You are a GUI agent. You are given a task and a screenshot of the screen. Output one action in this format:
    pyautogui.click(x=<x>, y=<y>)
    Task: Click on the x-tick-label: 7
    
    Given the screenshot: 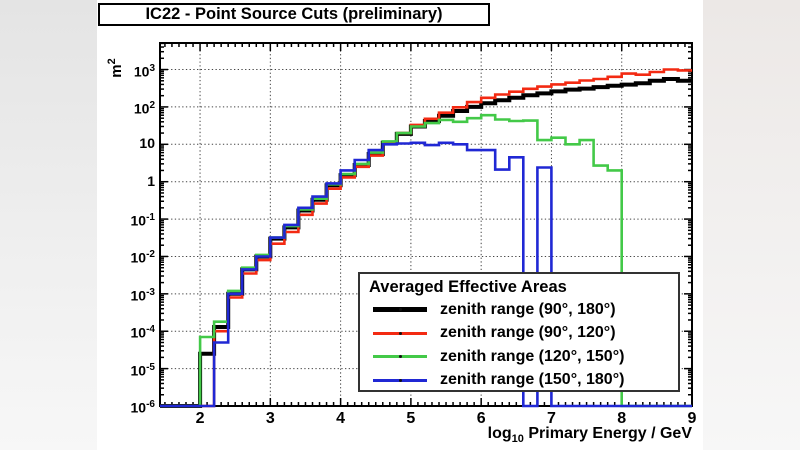 What is the action you would take?
    pyautogui.click(x=551, y=418)
    